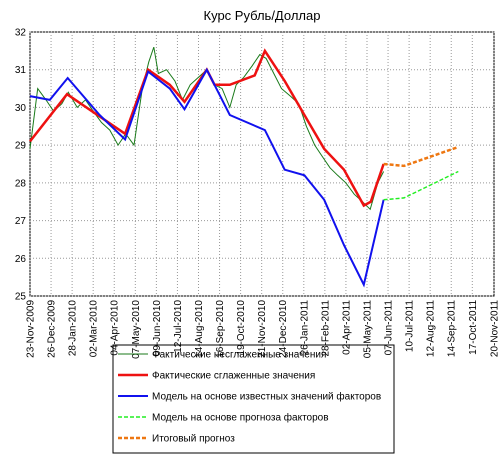 Image resolution: width=499 pixels, height=455 pixels. Describe the element at coordinates (157, 328) in the screenshot. I see `x-tick-label: 09-Jun-2010` at that location.